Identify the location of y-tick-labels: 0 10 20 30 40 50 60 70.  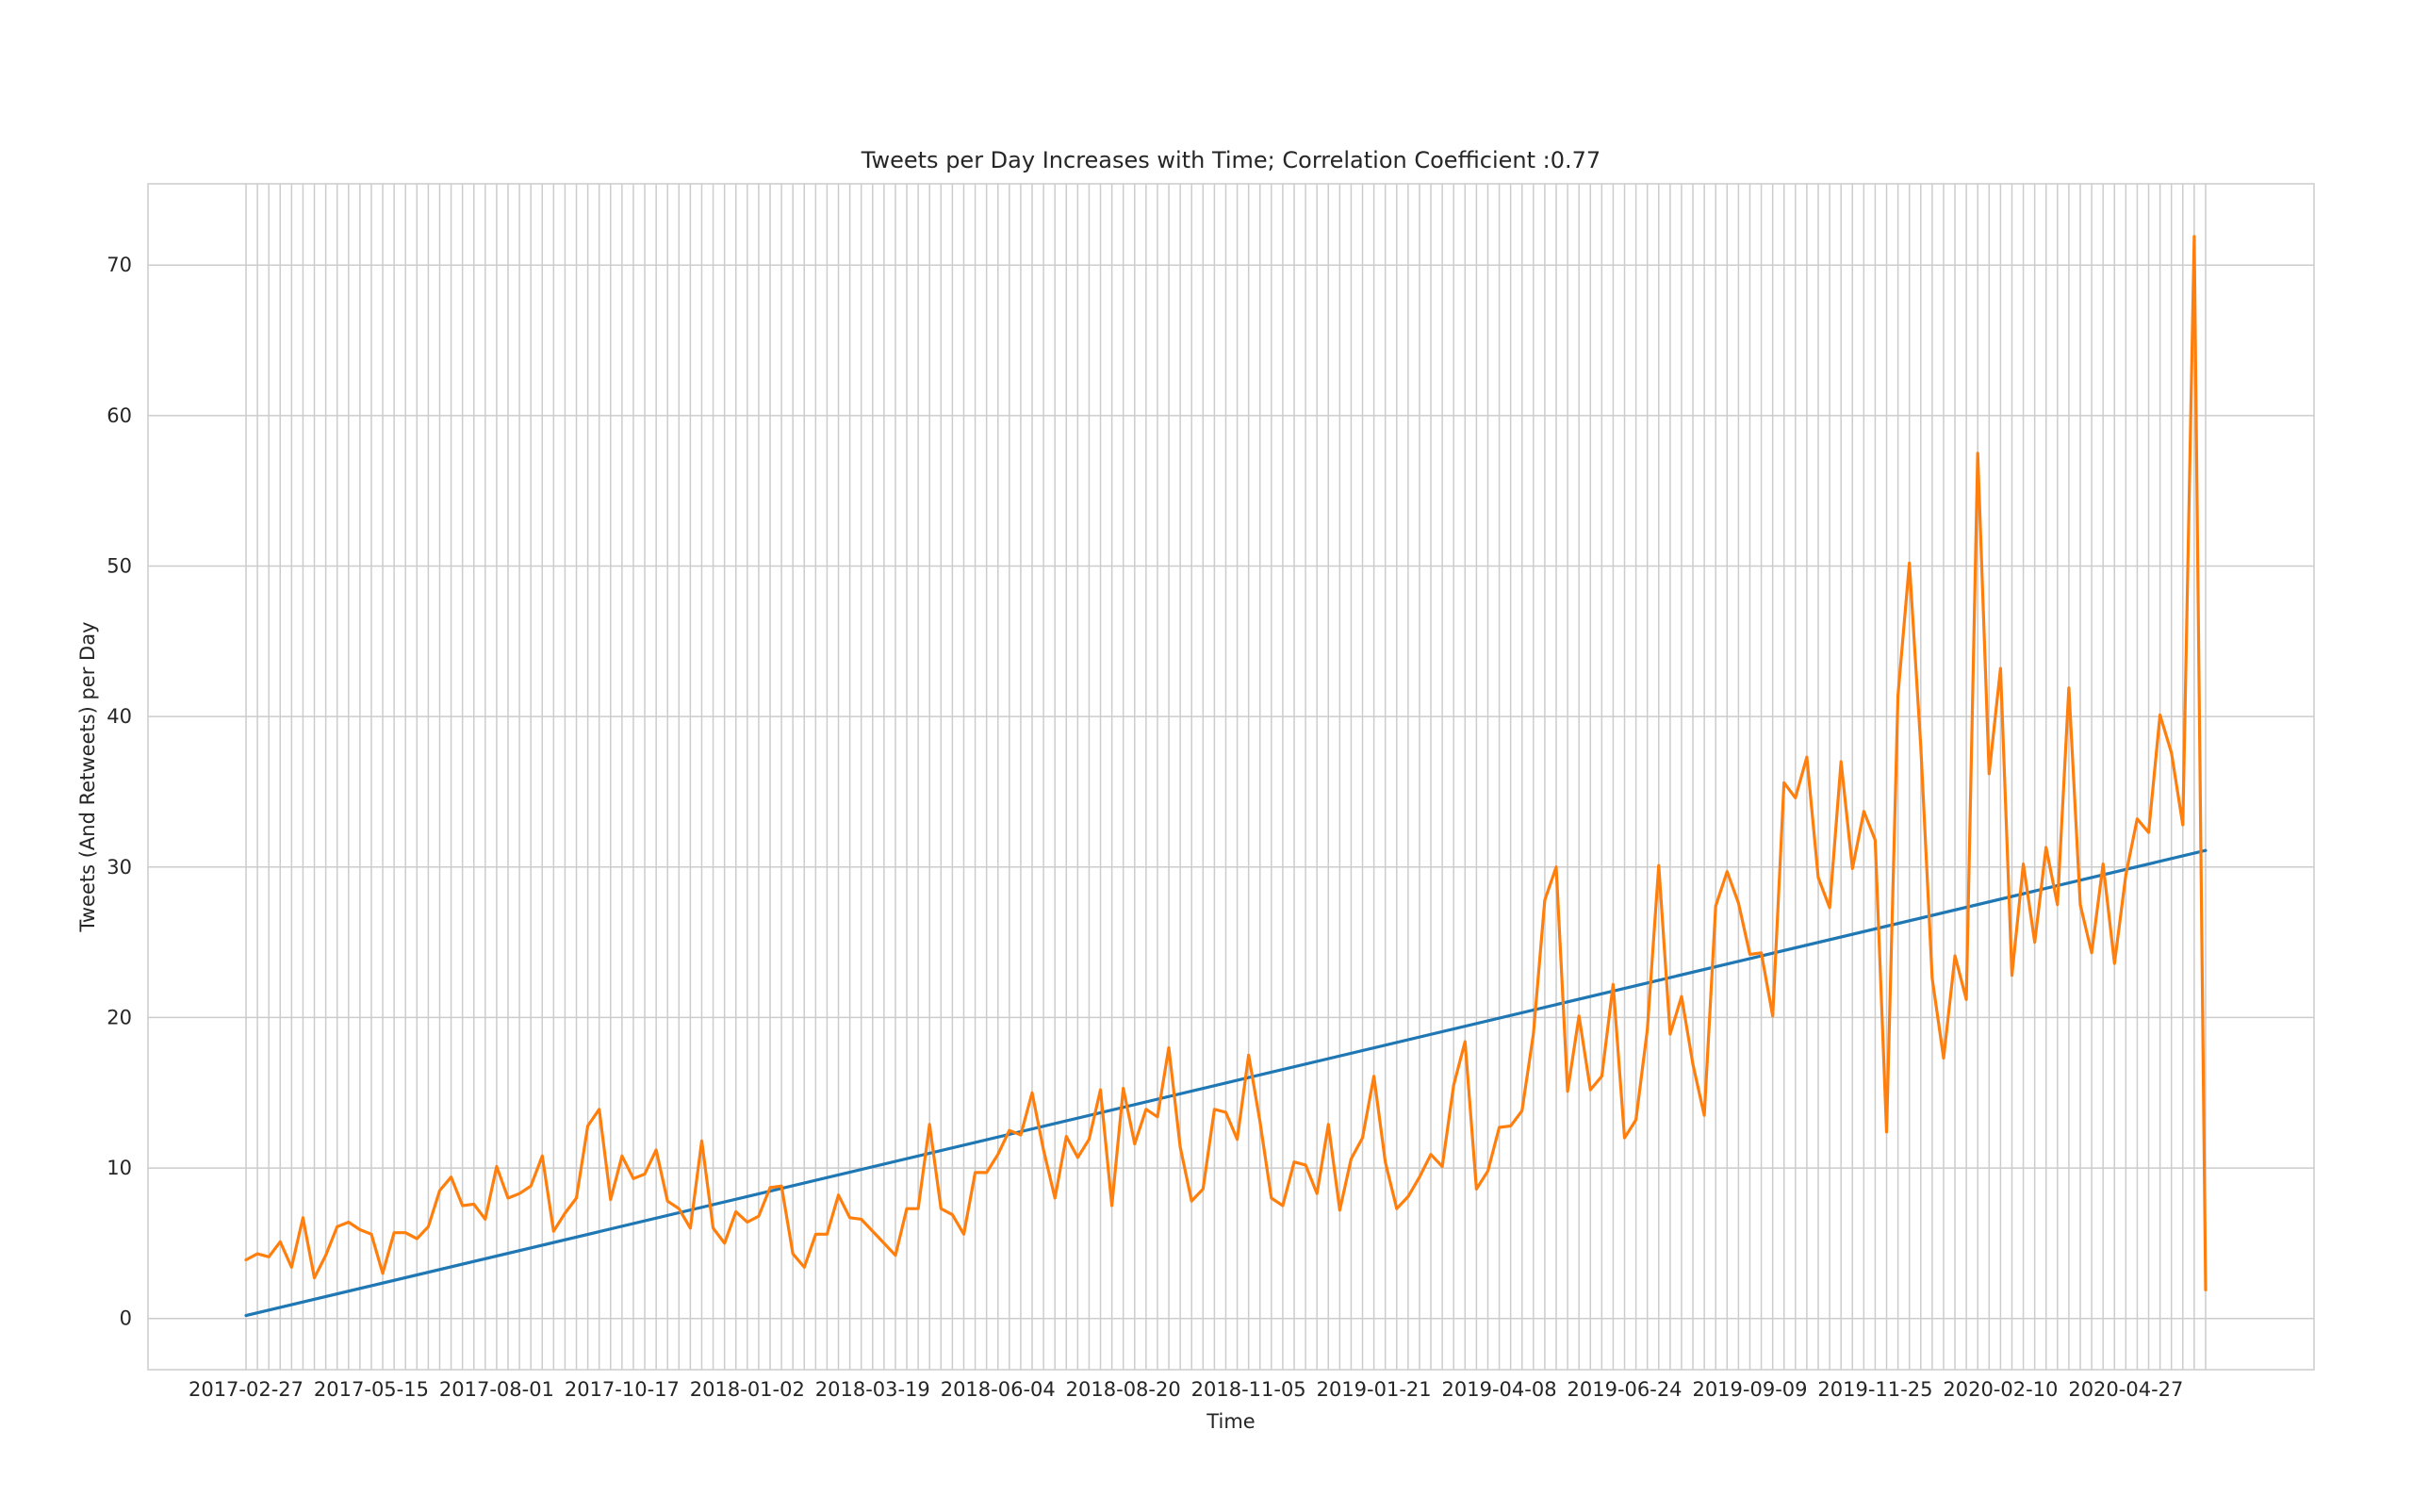
(120, 792).